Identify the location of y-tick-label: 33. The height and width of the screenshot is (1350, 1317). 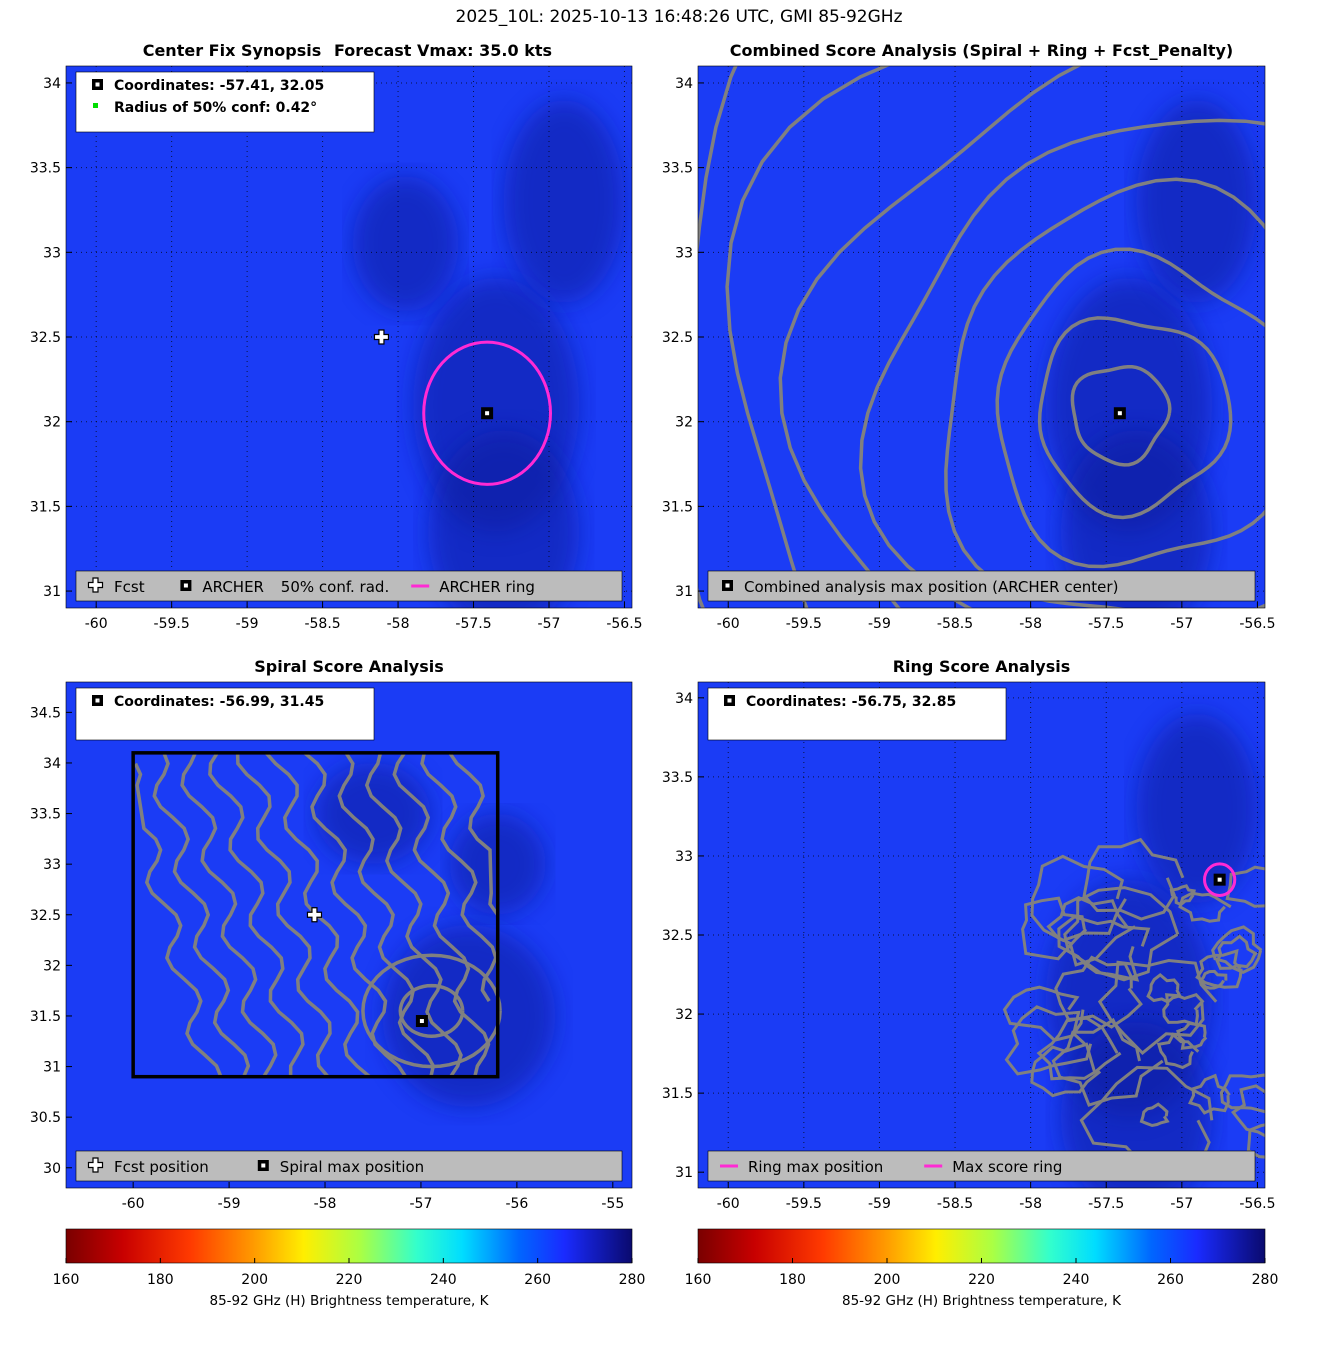
(684, 253).